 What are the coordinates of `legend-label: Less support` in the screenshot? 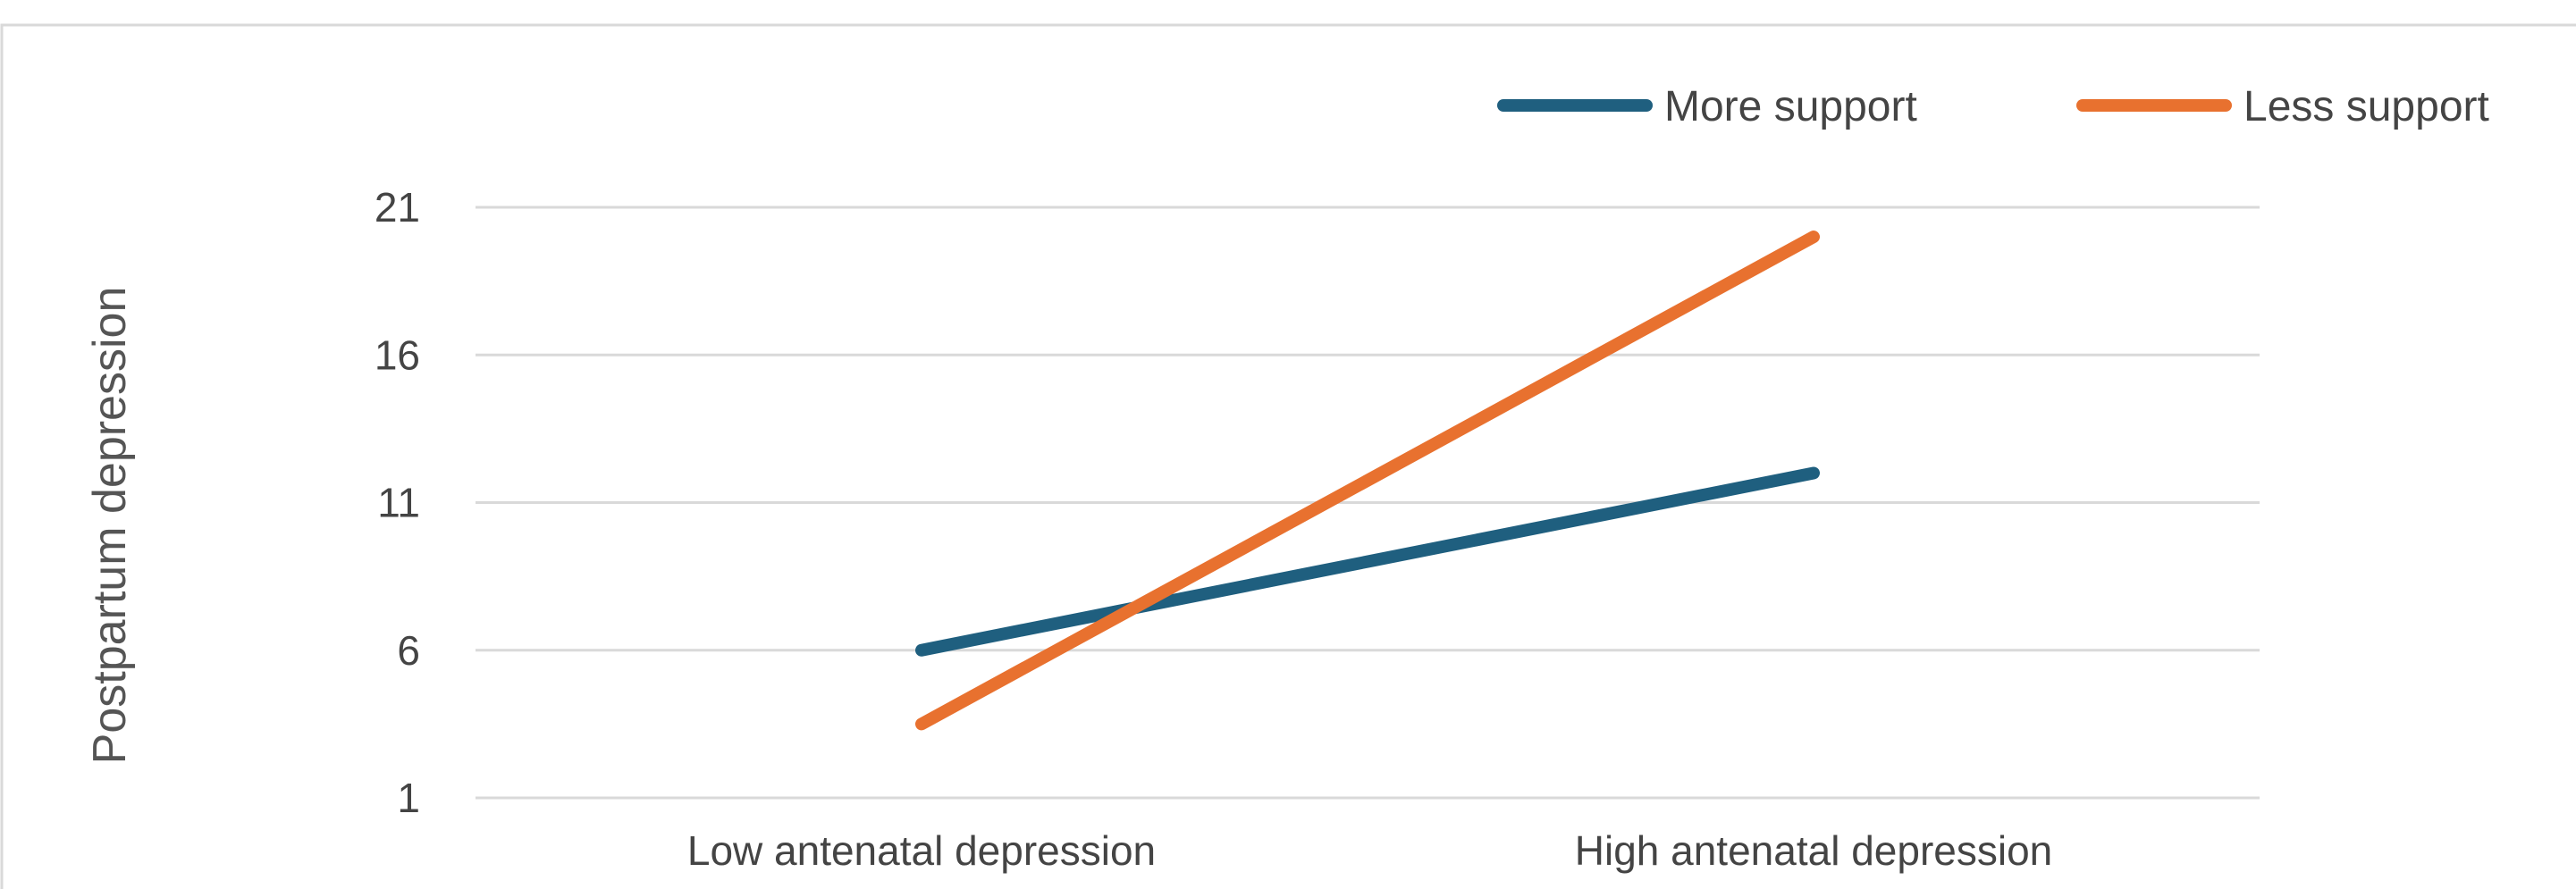 It's located at (2366, 106).